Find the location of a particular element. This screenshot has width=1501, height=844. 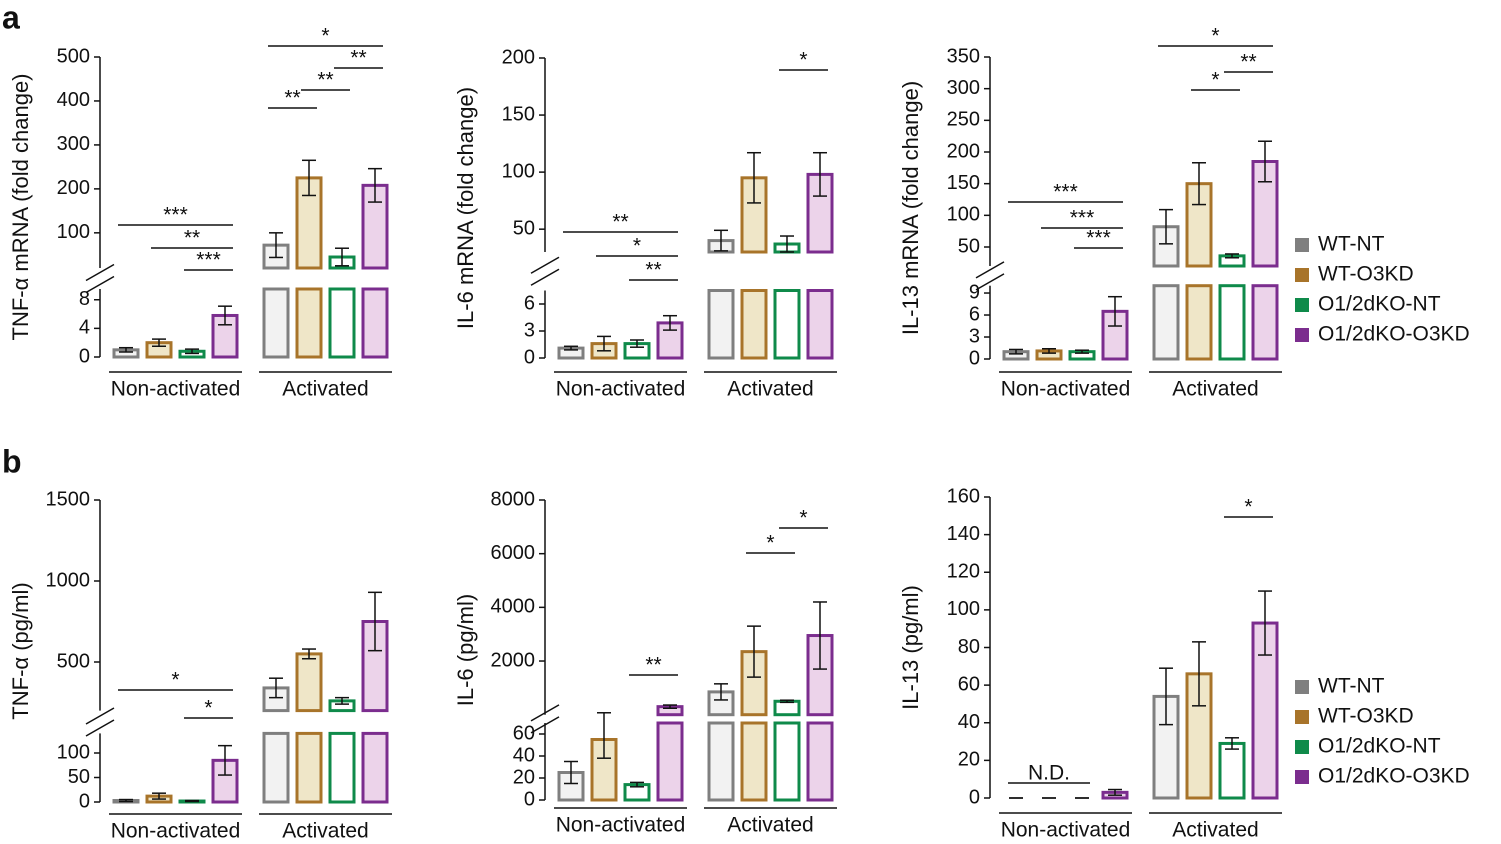

y-tick-label: 60 is located at coordinates (969, 684).